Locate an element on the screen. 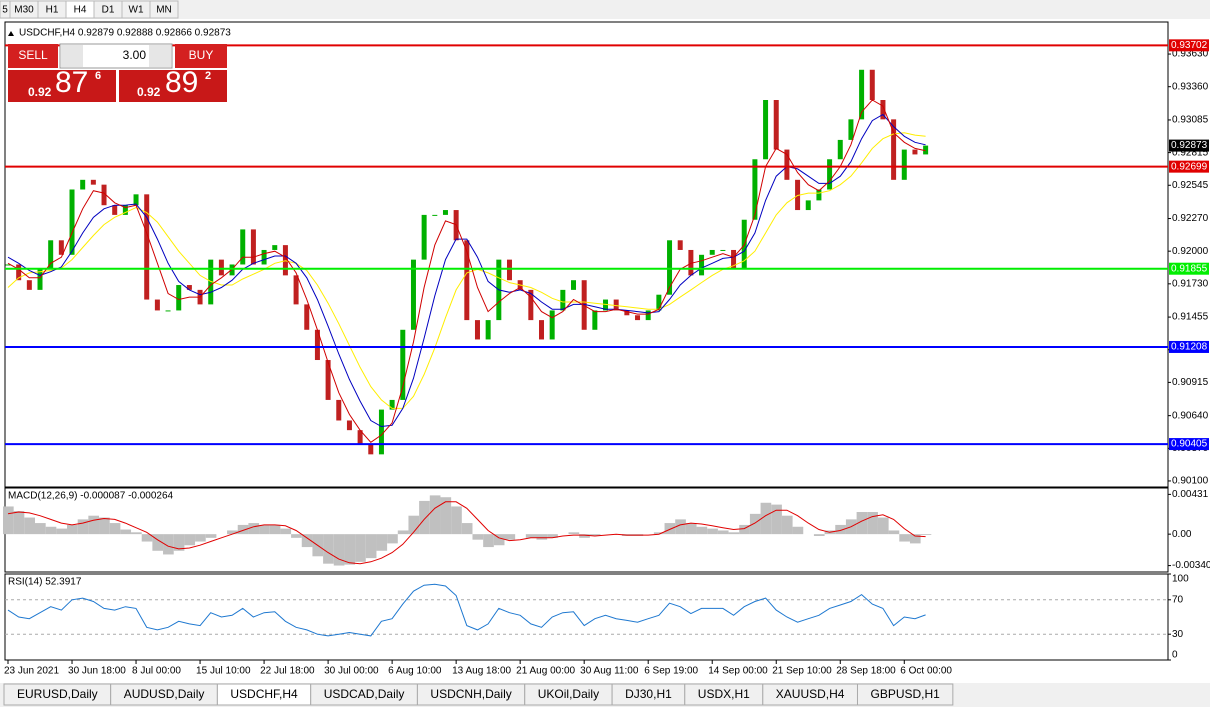 This screenshot has width=1210, height=707. current-price-tag is located at coordinates (1189, 145).